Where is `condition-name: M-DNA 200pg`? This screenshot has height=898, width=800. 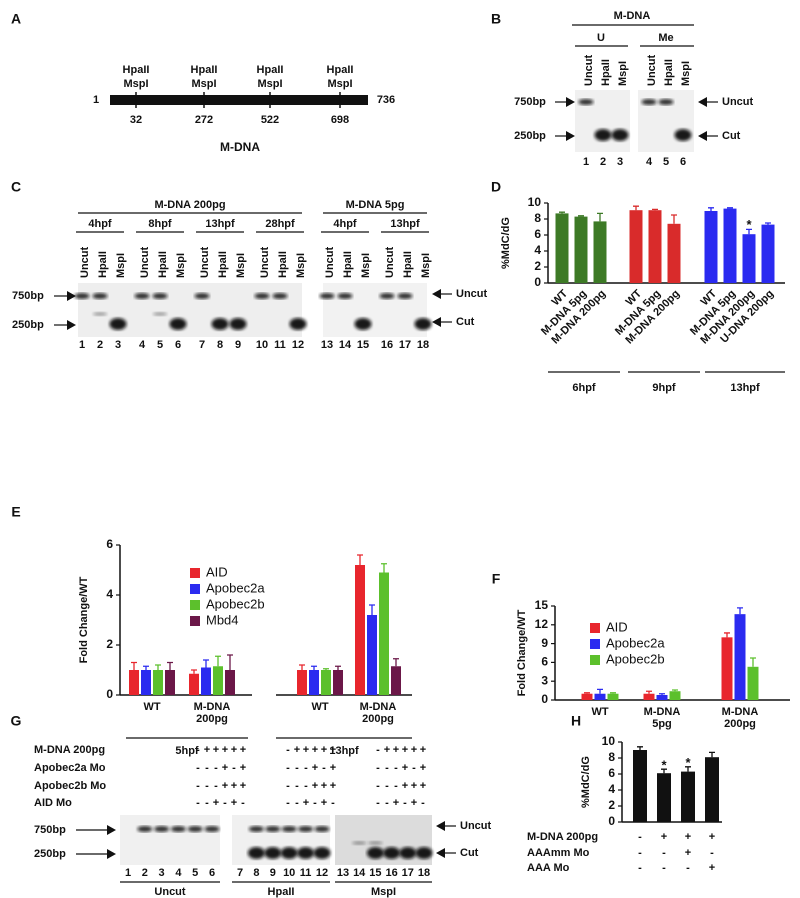 condition-name: M-DNA 200pg is located at coordinates (69, 750).